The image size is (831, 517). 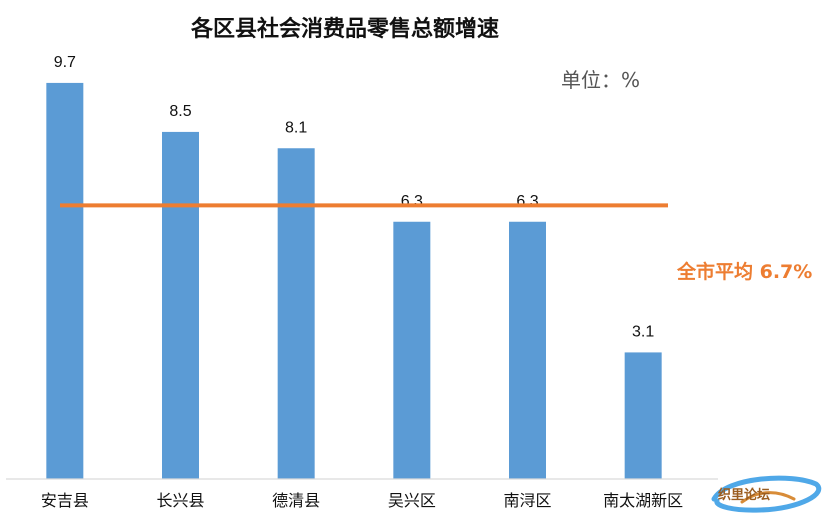 I want to click on x-tick-label-4: 吴兴区, so click(x=412, y=500).